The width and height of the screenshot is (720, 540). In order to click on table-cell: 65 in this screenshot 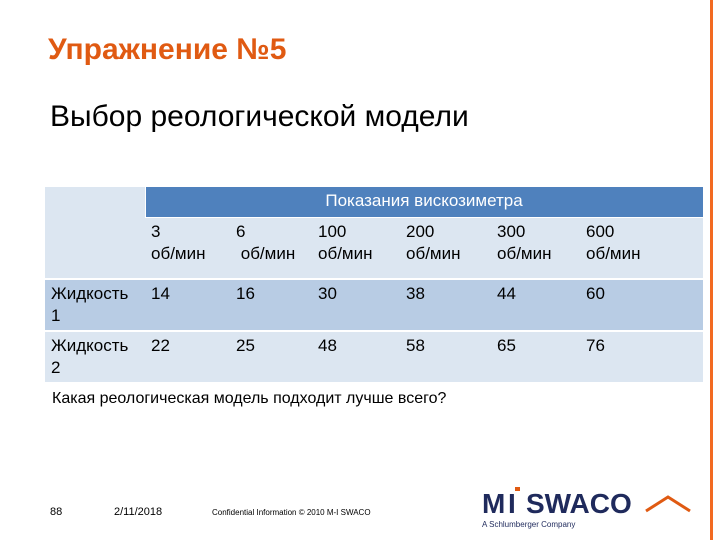, I will do `click(535, 356)`.